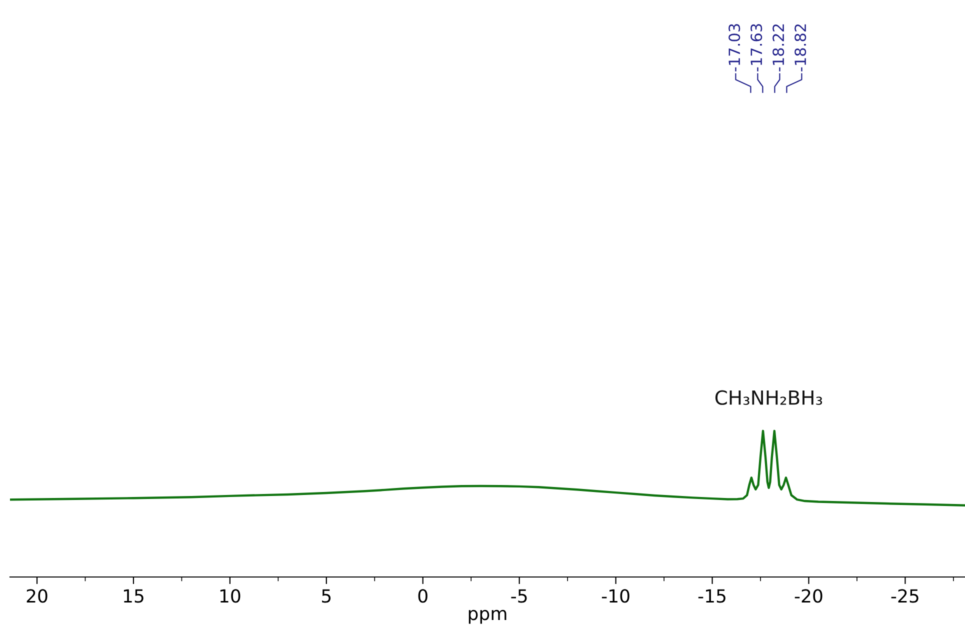 This screenshot has height=632, width=965. What do you see at coordinates (712, 596) in the screenshot?
I see `x-tick-label: -15` at bounding box center [712, 596].